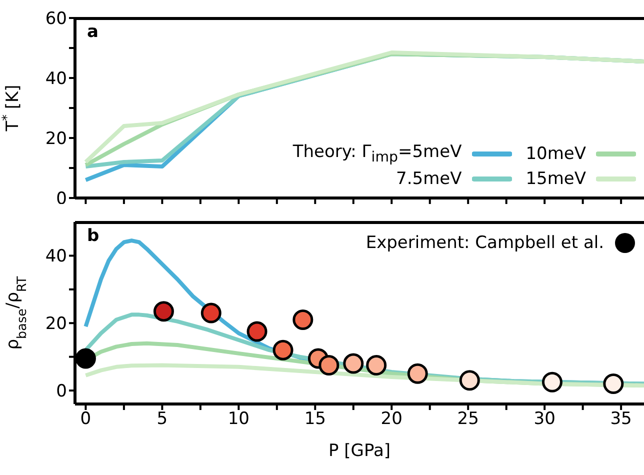  I want to click on x-tick-label: 15, so click(315, 419).